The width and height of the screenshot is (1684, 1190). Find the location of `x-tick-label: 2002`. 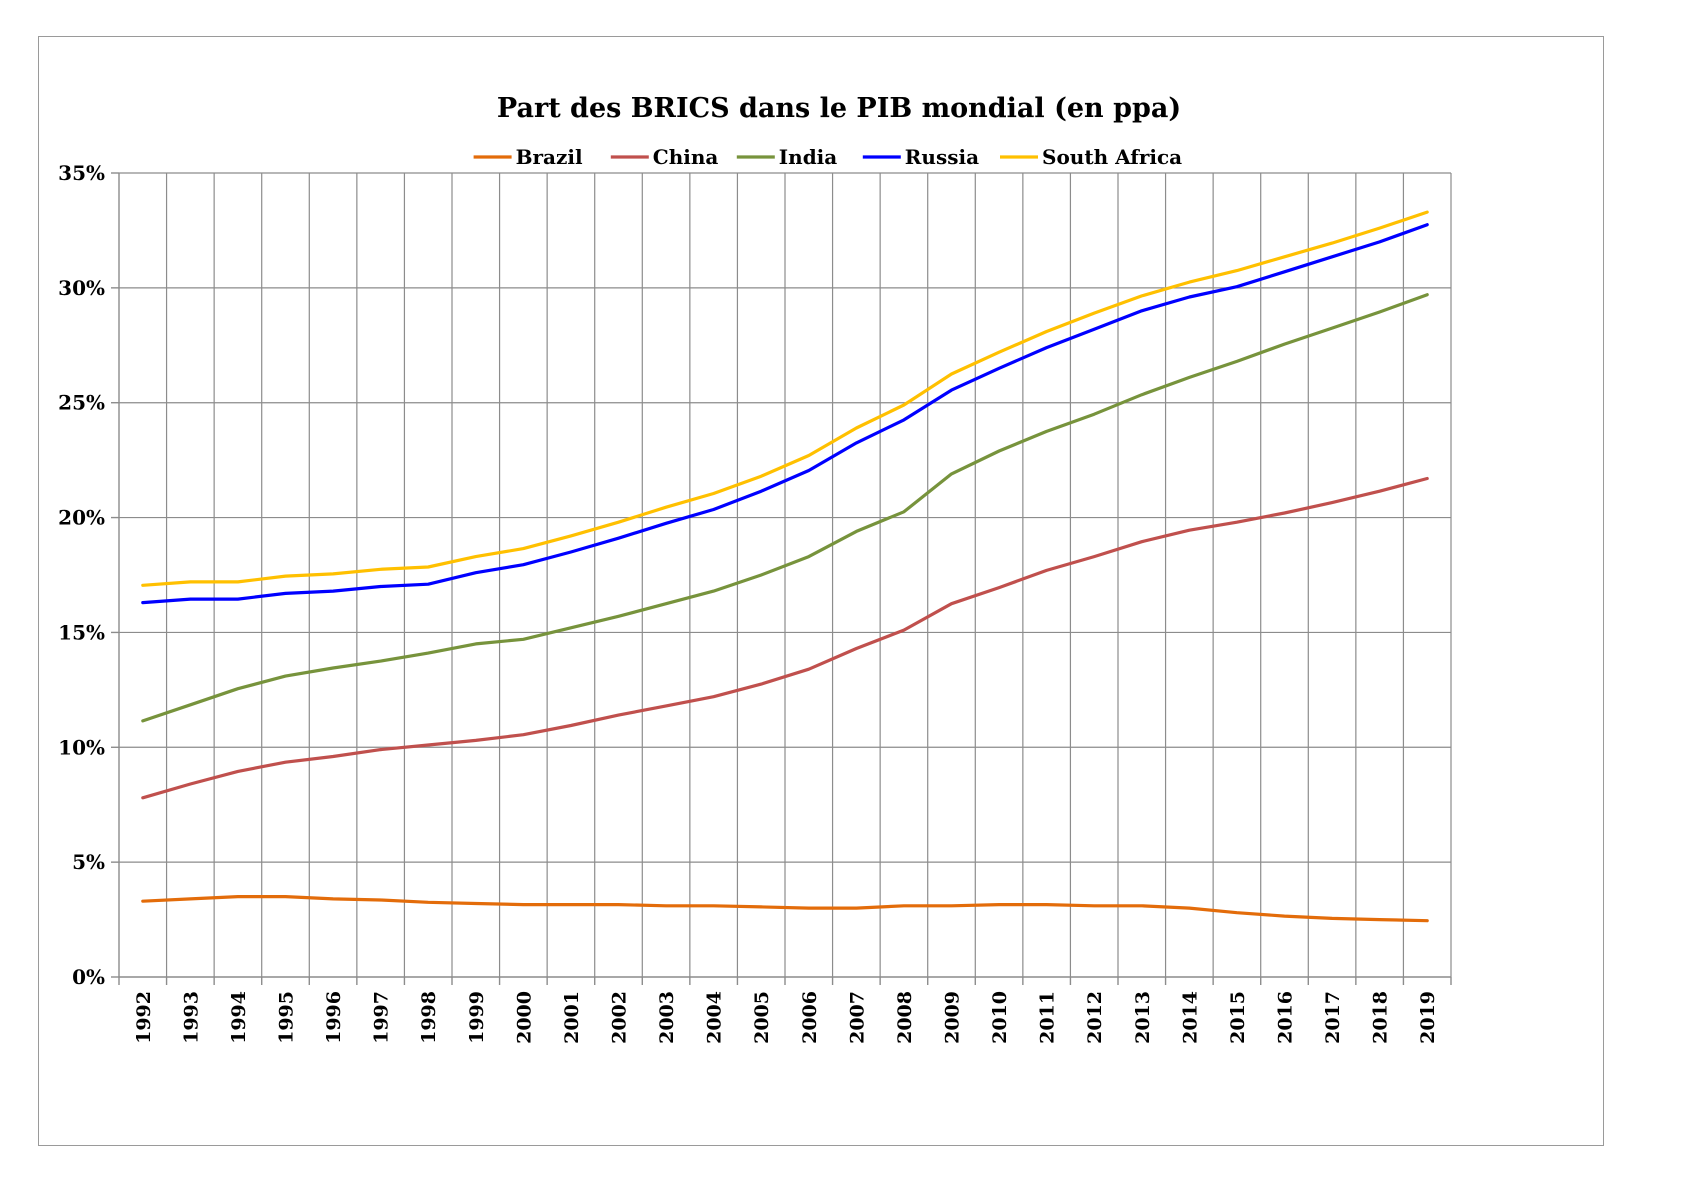

x-tick-label: 2002 is located at coordinates (620, 1017).